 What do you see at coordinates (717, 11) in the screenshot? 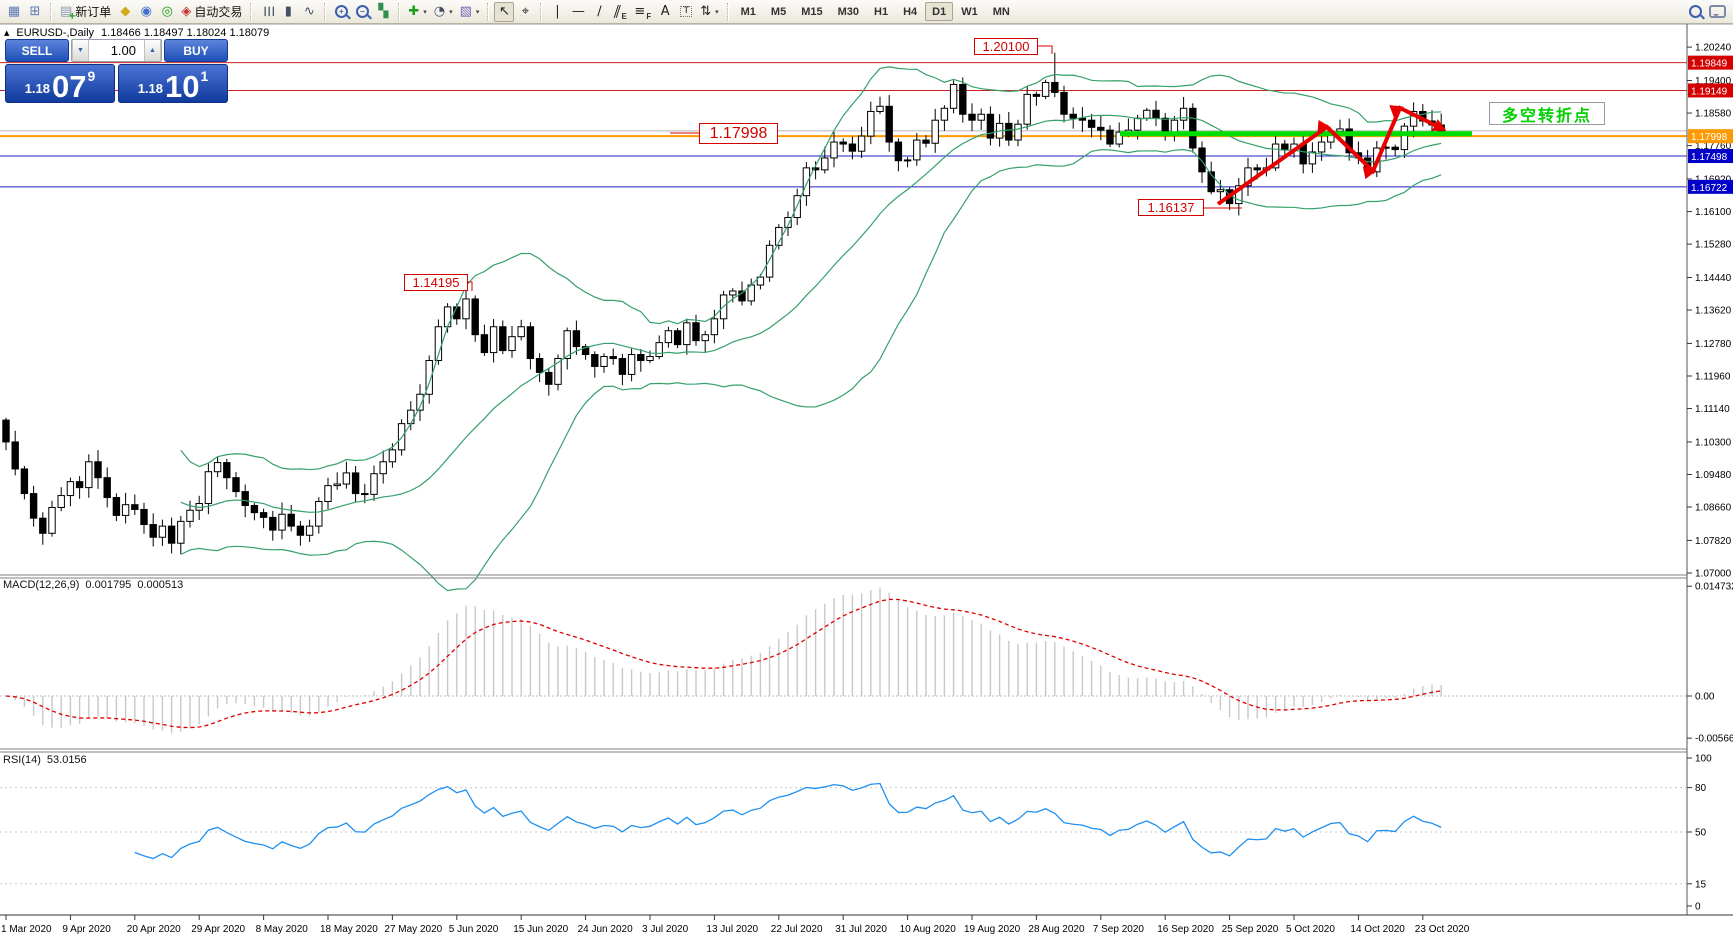
I see `arrows-dropdown-icon: ▾` at bounding box center [717, 11].